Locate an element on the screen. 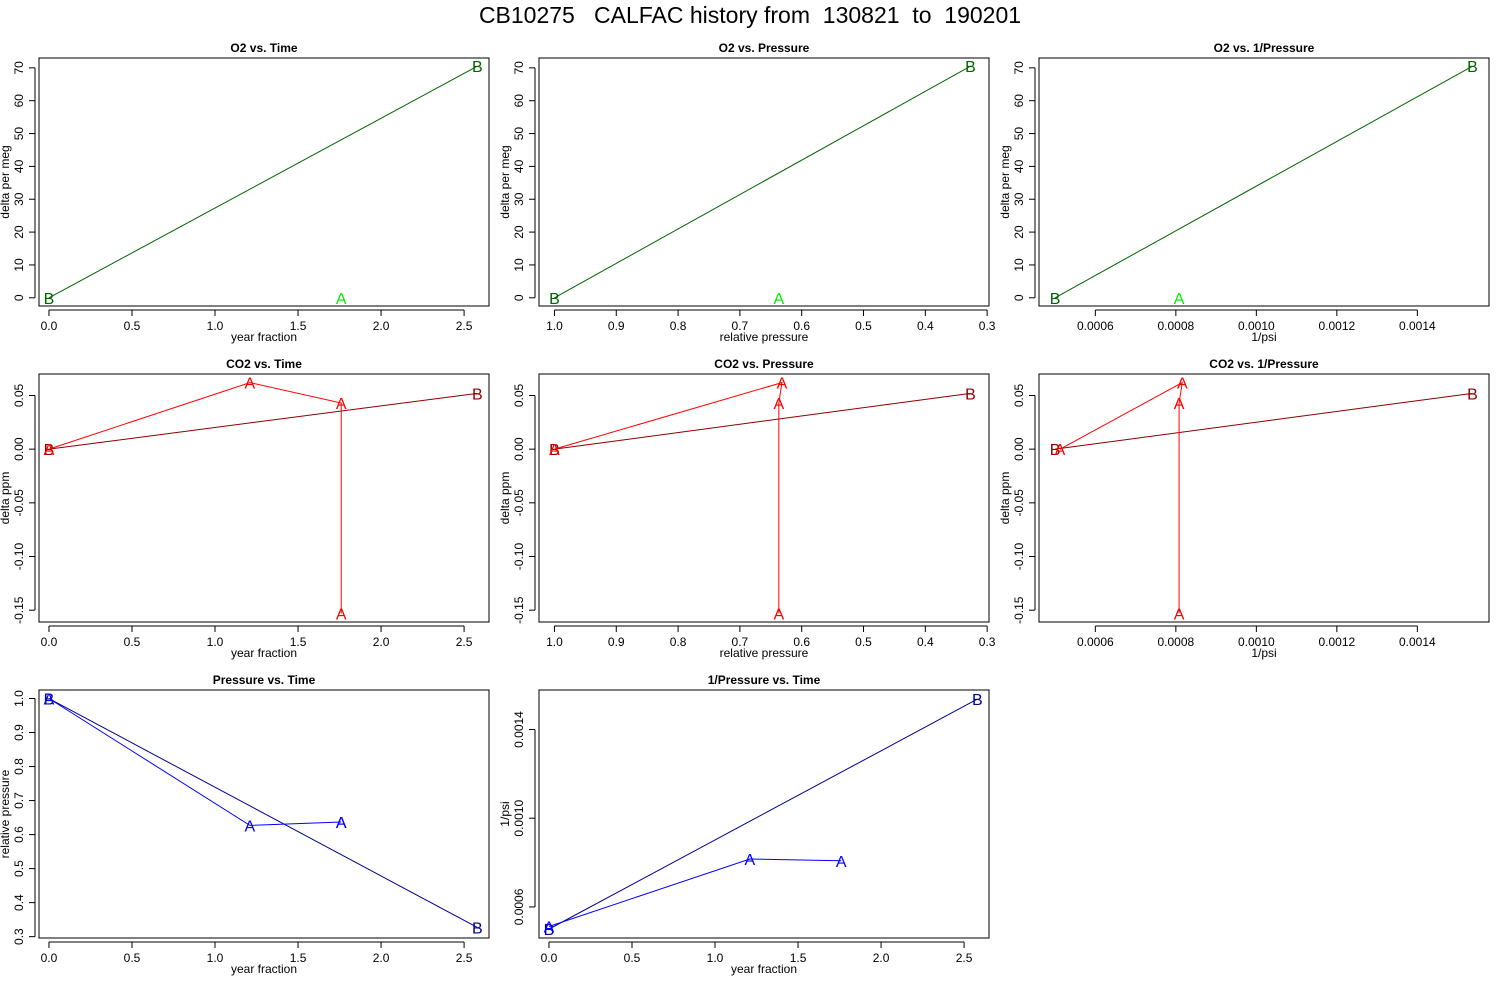  y-tick-label: -0.10 is located at coordinates (519, 557).